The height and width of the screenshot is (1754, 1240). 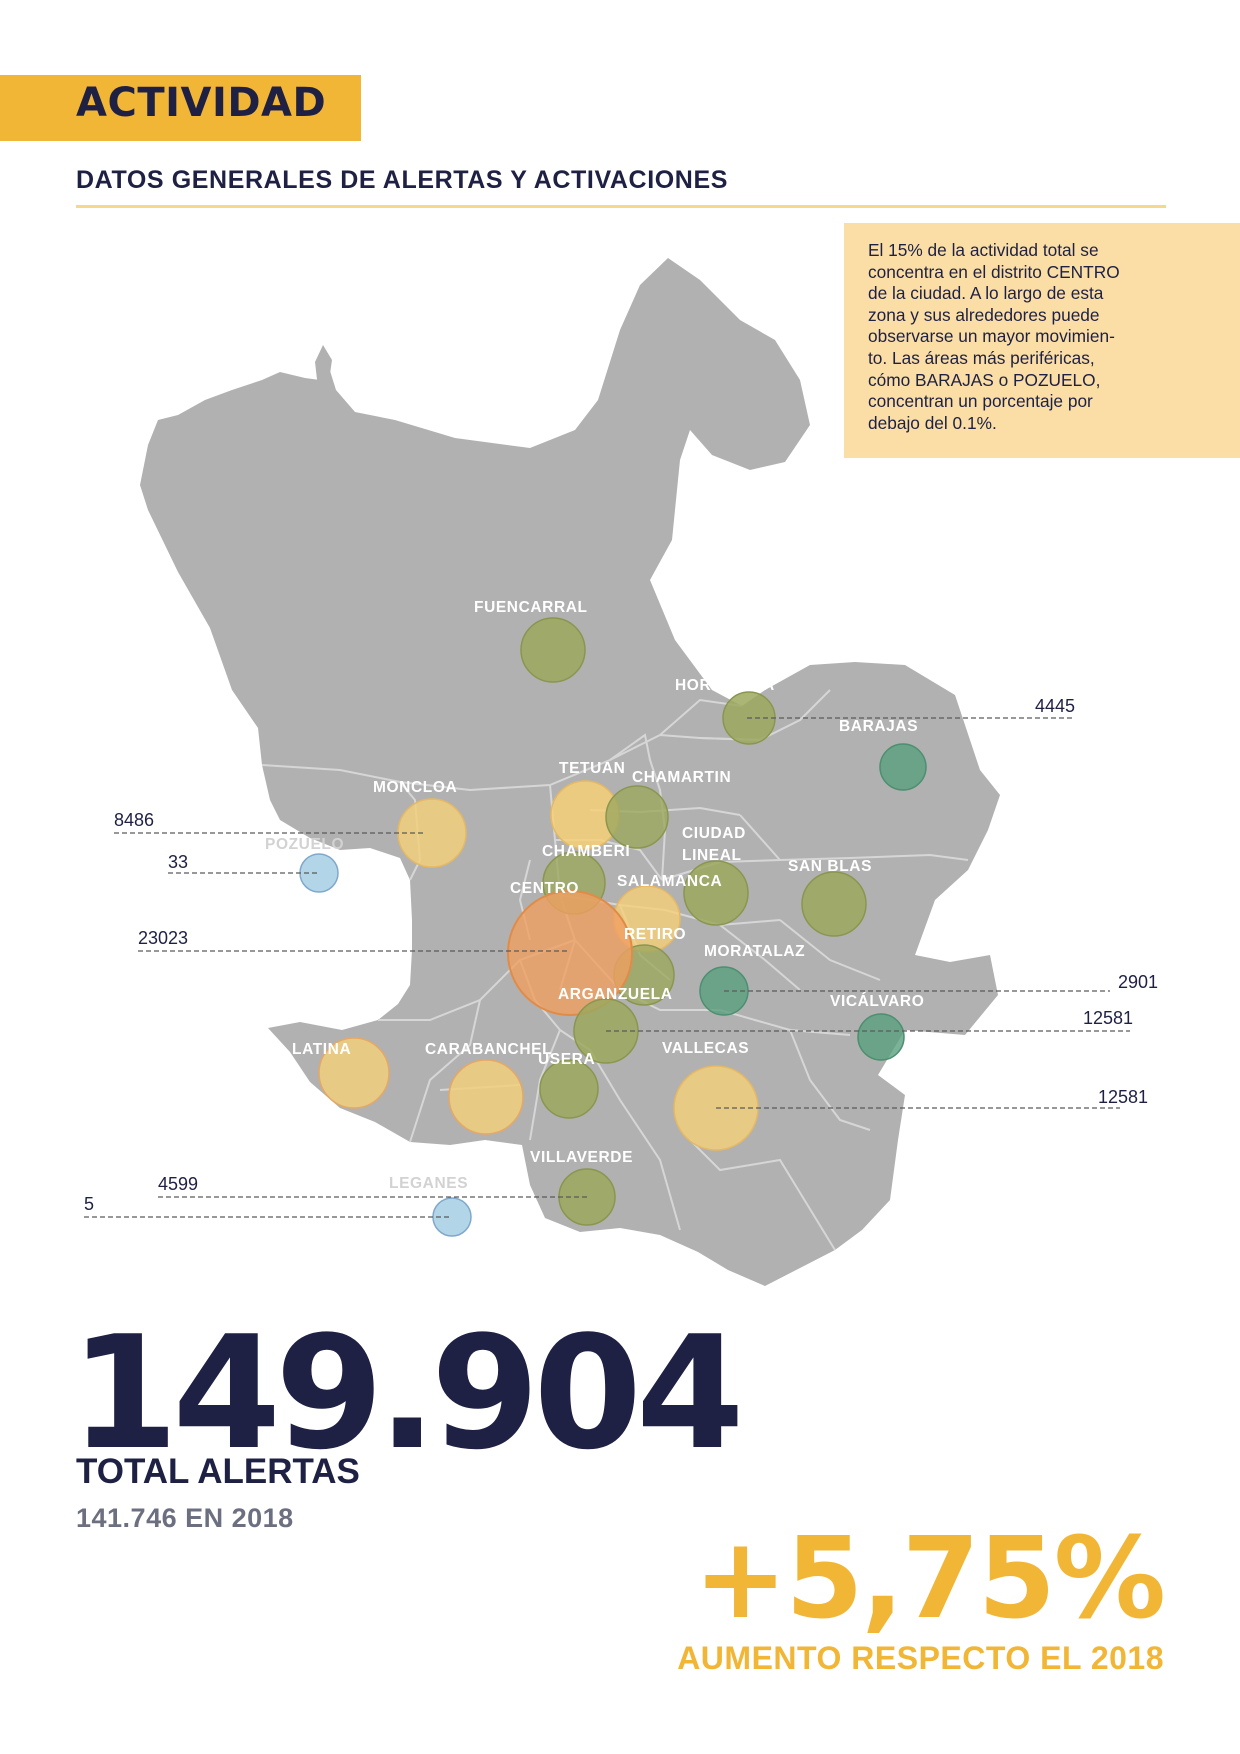 What do you see at coordinates (178, 862) in the screenshot?
I see `callout-pozuelo-value: 33` at bounding box center [178, 862].